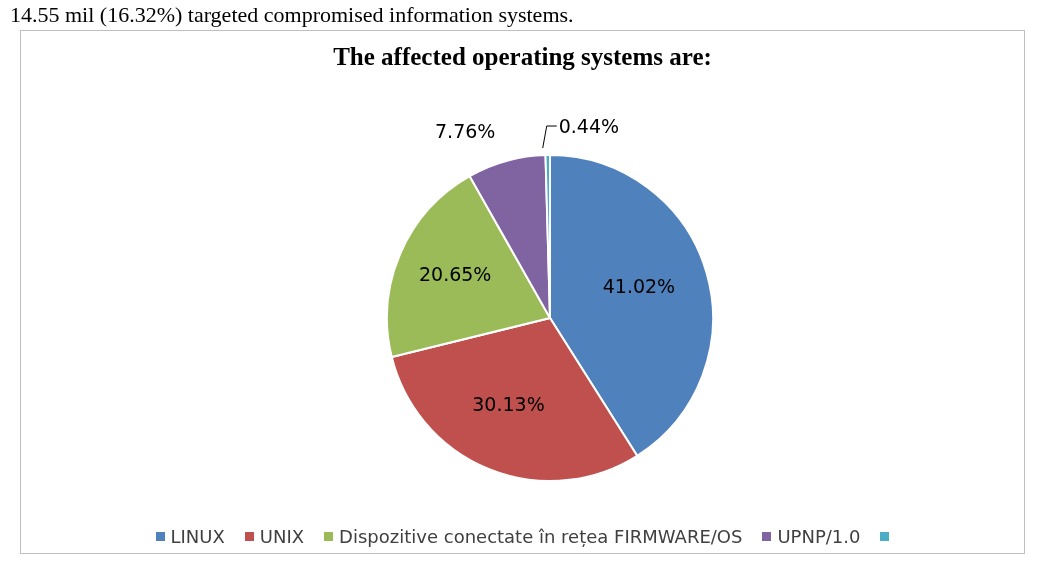  Describe the element at coordinates (465, 130) in the screenshot. I see `data-label: 7.76%` at that location.